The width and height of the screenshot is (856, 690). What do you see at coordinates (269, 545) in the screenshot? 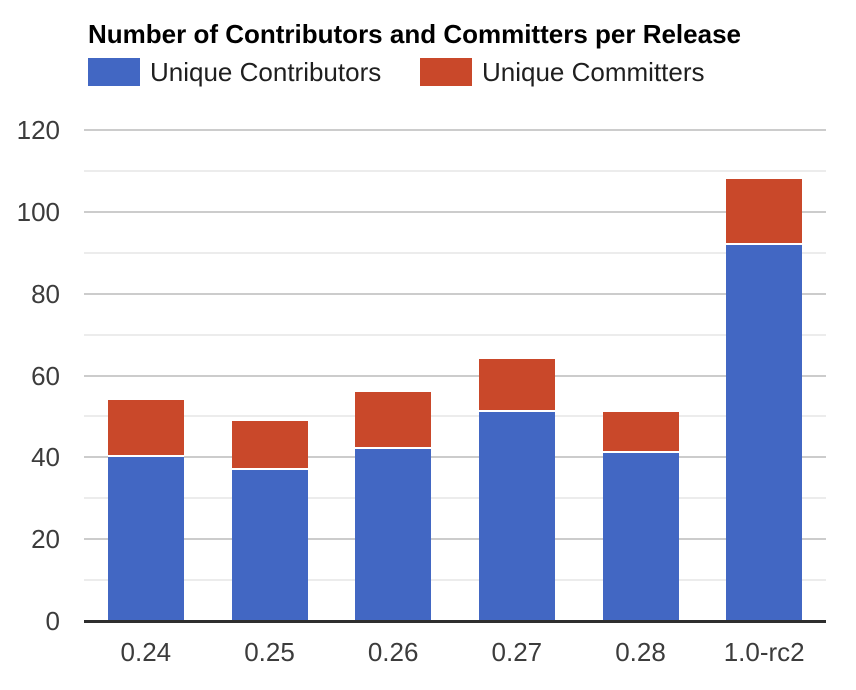
I see `bar-unique-contributors-0.25` at bounding box center [269, 545].